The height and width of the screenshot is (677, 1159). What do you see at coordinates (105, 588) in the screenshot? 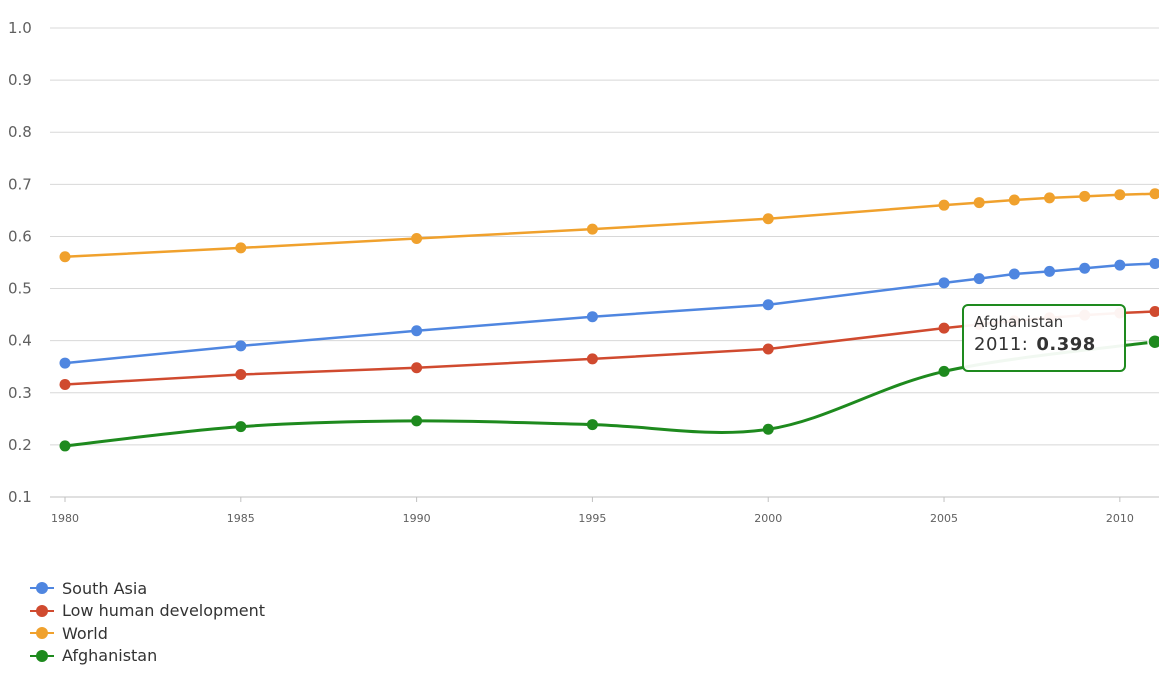
I see `legend-label: South Asia` at bounding box center [105, 588].